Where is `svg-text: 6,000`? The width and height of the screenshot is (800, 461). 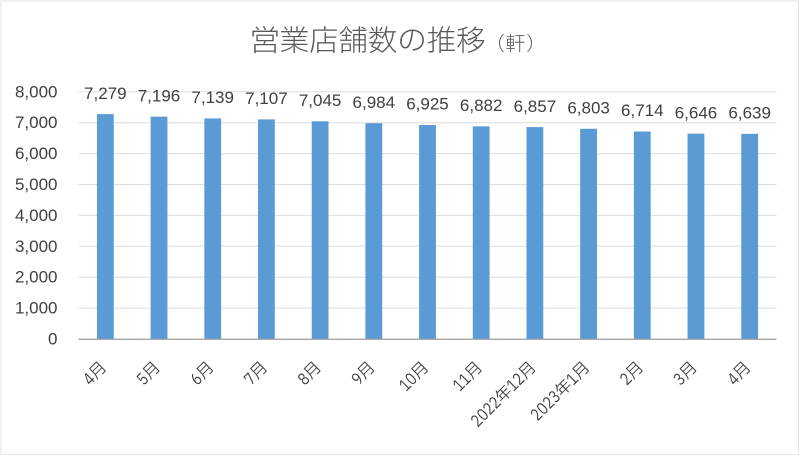
svg-text: 6,000 is located at coordinates (36, 153).